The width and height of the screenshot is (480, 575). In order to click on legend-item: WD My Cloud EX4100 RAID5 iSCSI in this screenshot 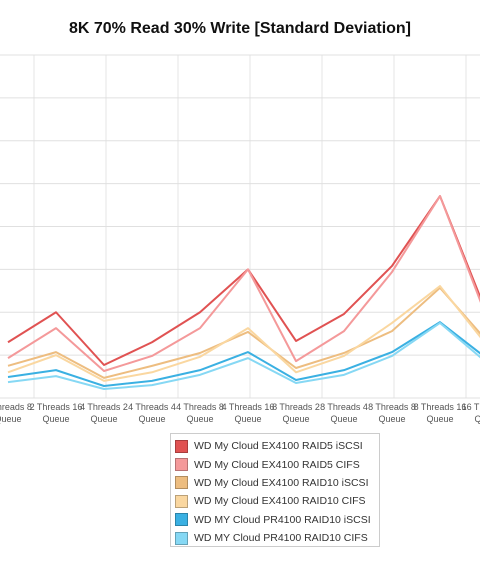, I will do `click(277, 446)`.